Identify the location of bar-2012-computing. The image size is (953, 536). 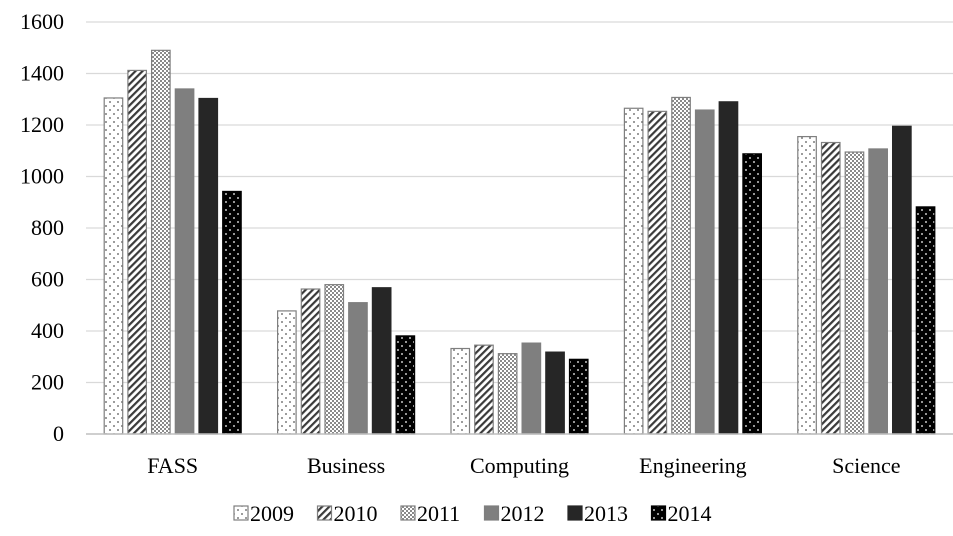
(531, 388).